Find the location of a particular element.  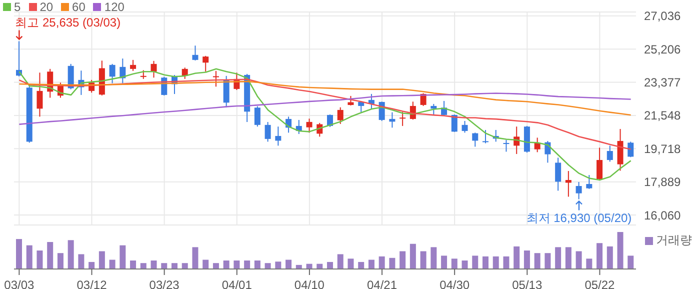

y-tick-label: 16,060 is located at coordinates (663, 215).